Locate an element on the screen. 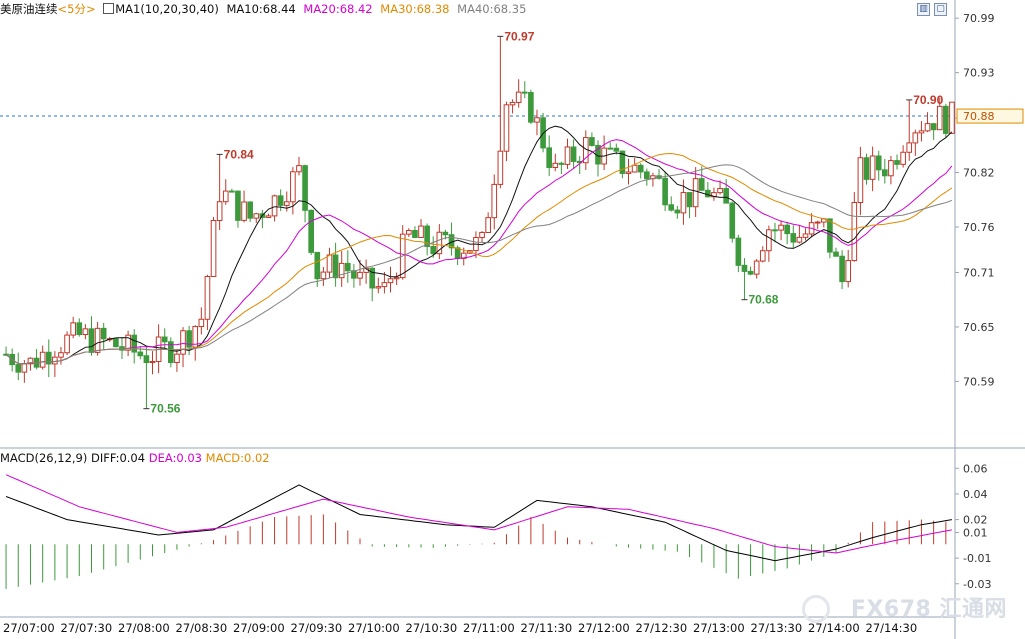 The image size is (1025, 639). time-axis-label: 27/12:30 is located at coordinates (662, 628).